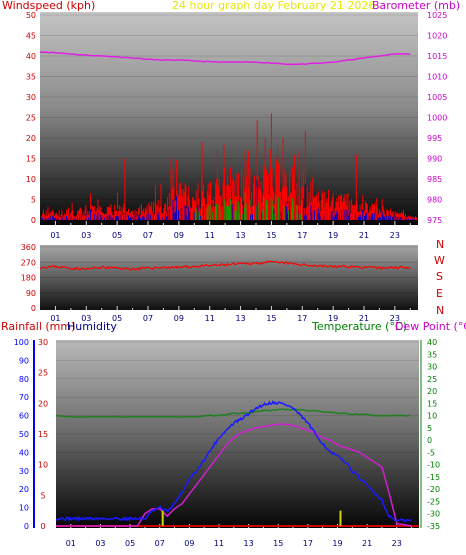 The height and width of the screenshot is (555, 466). I want to click on windspeed-axis-title: Windspeed (kph), so click(48, 6).